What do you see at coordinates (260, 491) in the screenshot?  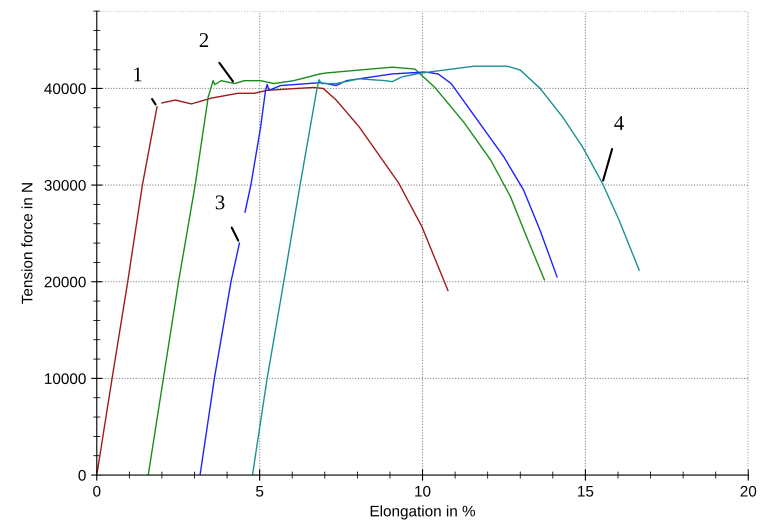 I see `x-tick-label: 5` at bounding box center [260, 491].